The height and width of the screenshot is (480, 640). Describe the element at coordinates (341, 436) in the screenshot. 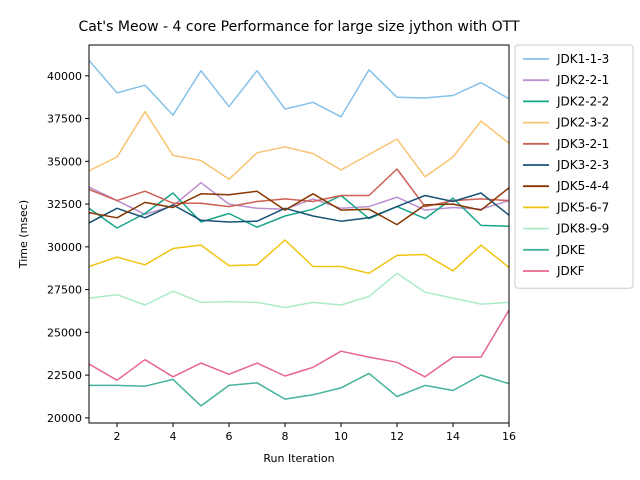

I see `x-tick-label: 10` at that location.